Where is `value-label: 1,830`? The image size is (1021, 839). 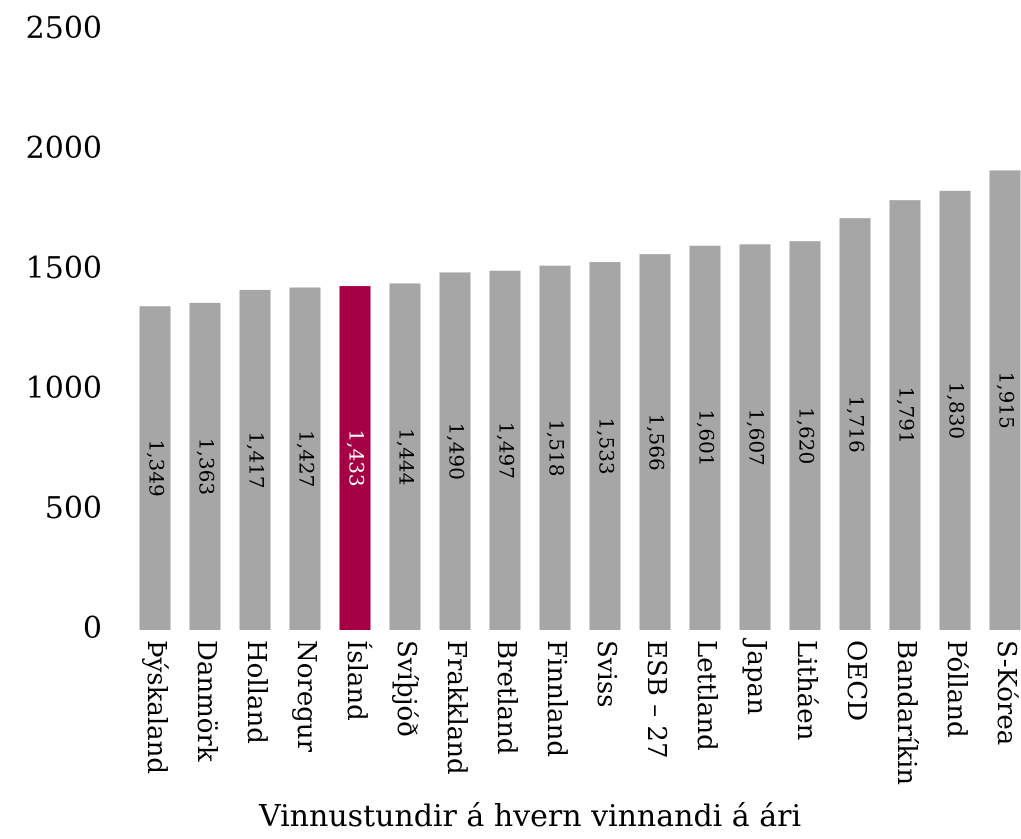
value-label: 1,830 is located at coordinates (957, 410).